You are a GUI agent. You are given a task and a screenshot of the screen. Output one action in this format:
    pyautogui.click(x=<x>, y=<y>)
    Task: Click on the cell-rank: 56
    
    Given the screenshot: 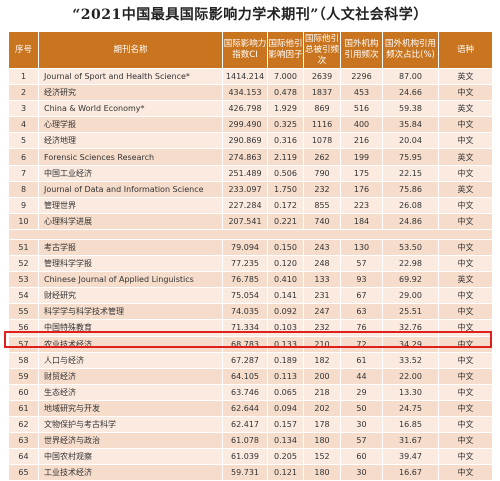 What is the action you would take?
    pyautogui.click(x=23, y=328)
    